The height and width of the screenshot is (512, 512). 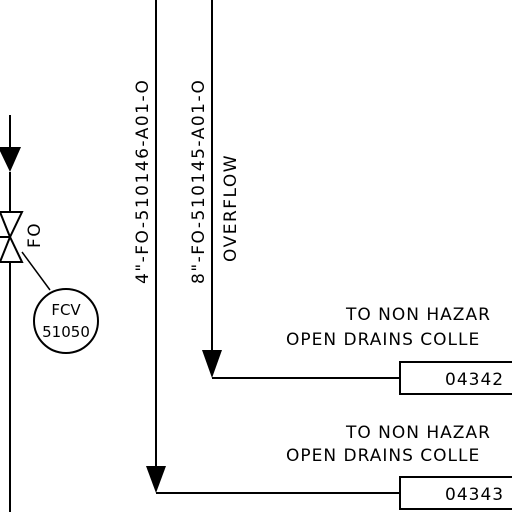 What do you see at coordinates (36, 271) in the screenshot?
I see `instrument-leader-line` at bounding box center [36, 271].